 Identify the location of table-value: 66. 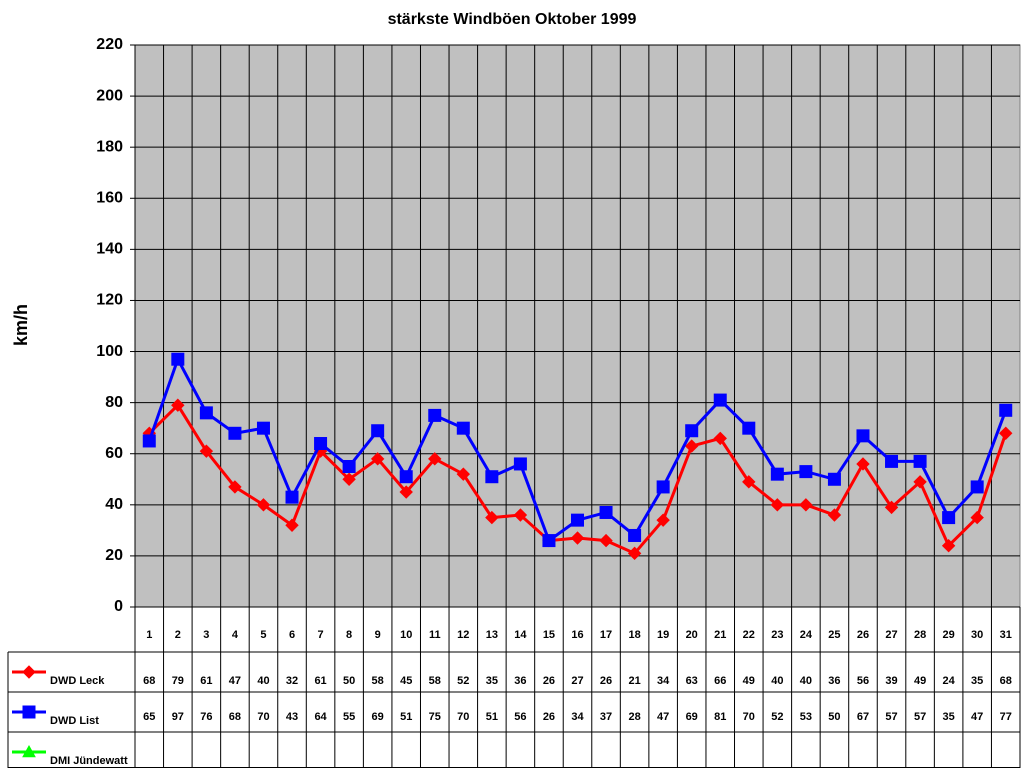
(720, 681).